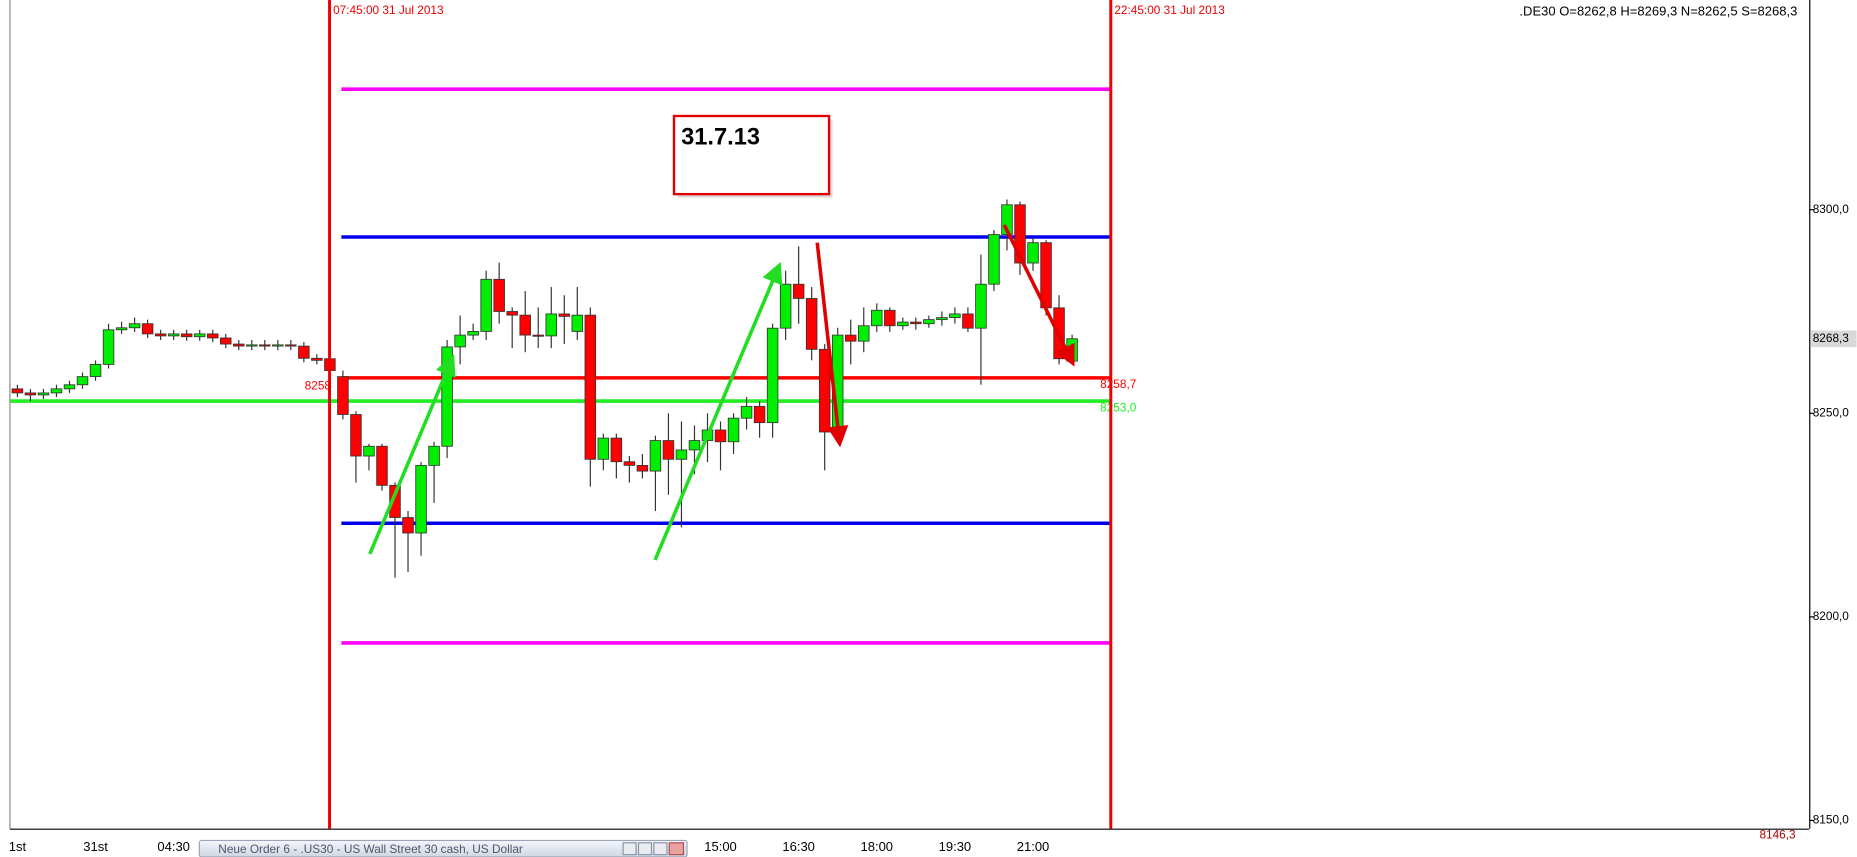 The image size is (1857, 857). Describe the element at coordinates (1833, 339) in the screenshot. I see `last-price-tag` at that location.